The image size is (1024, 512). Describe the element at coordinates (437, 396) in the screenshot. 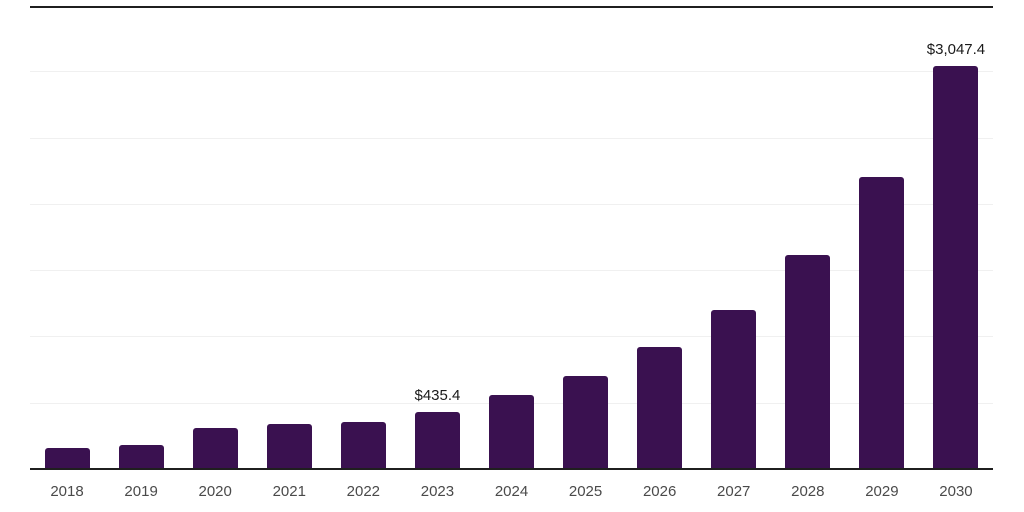

I see `value-label-2023: $435.4` at that location.